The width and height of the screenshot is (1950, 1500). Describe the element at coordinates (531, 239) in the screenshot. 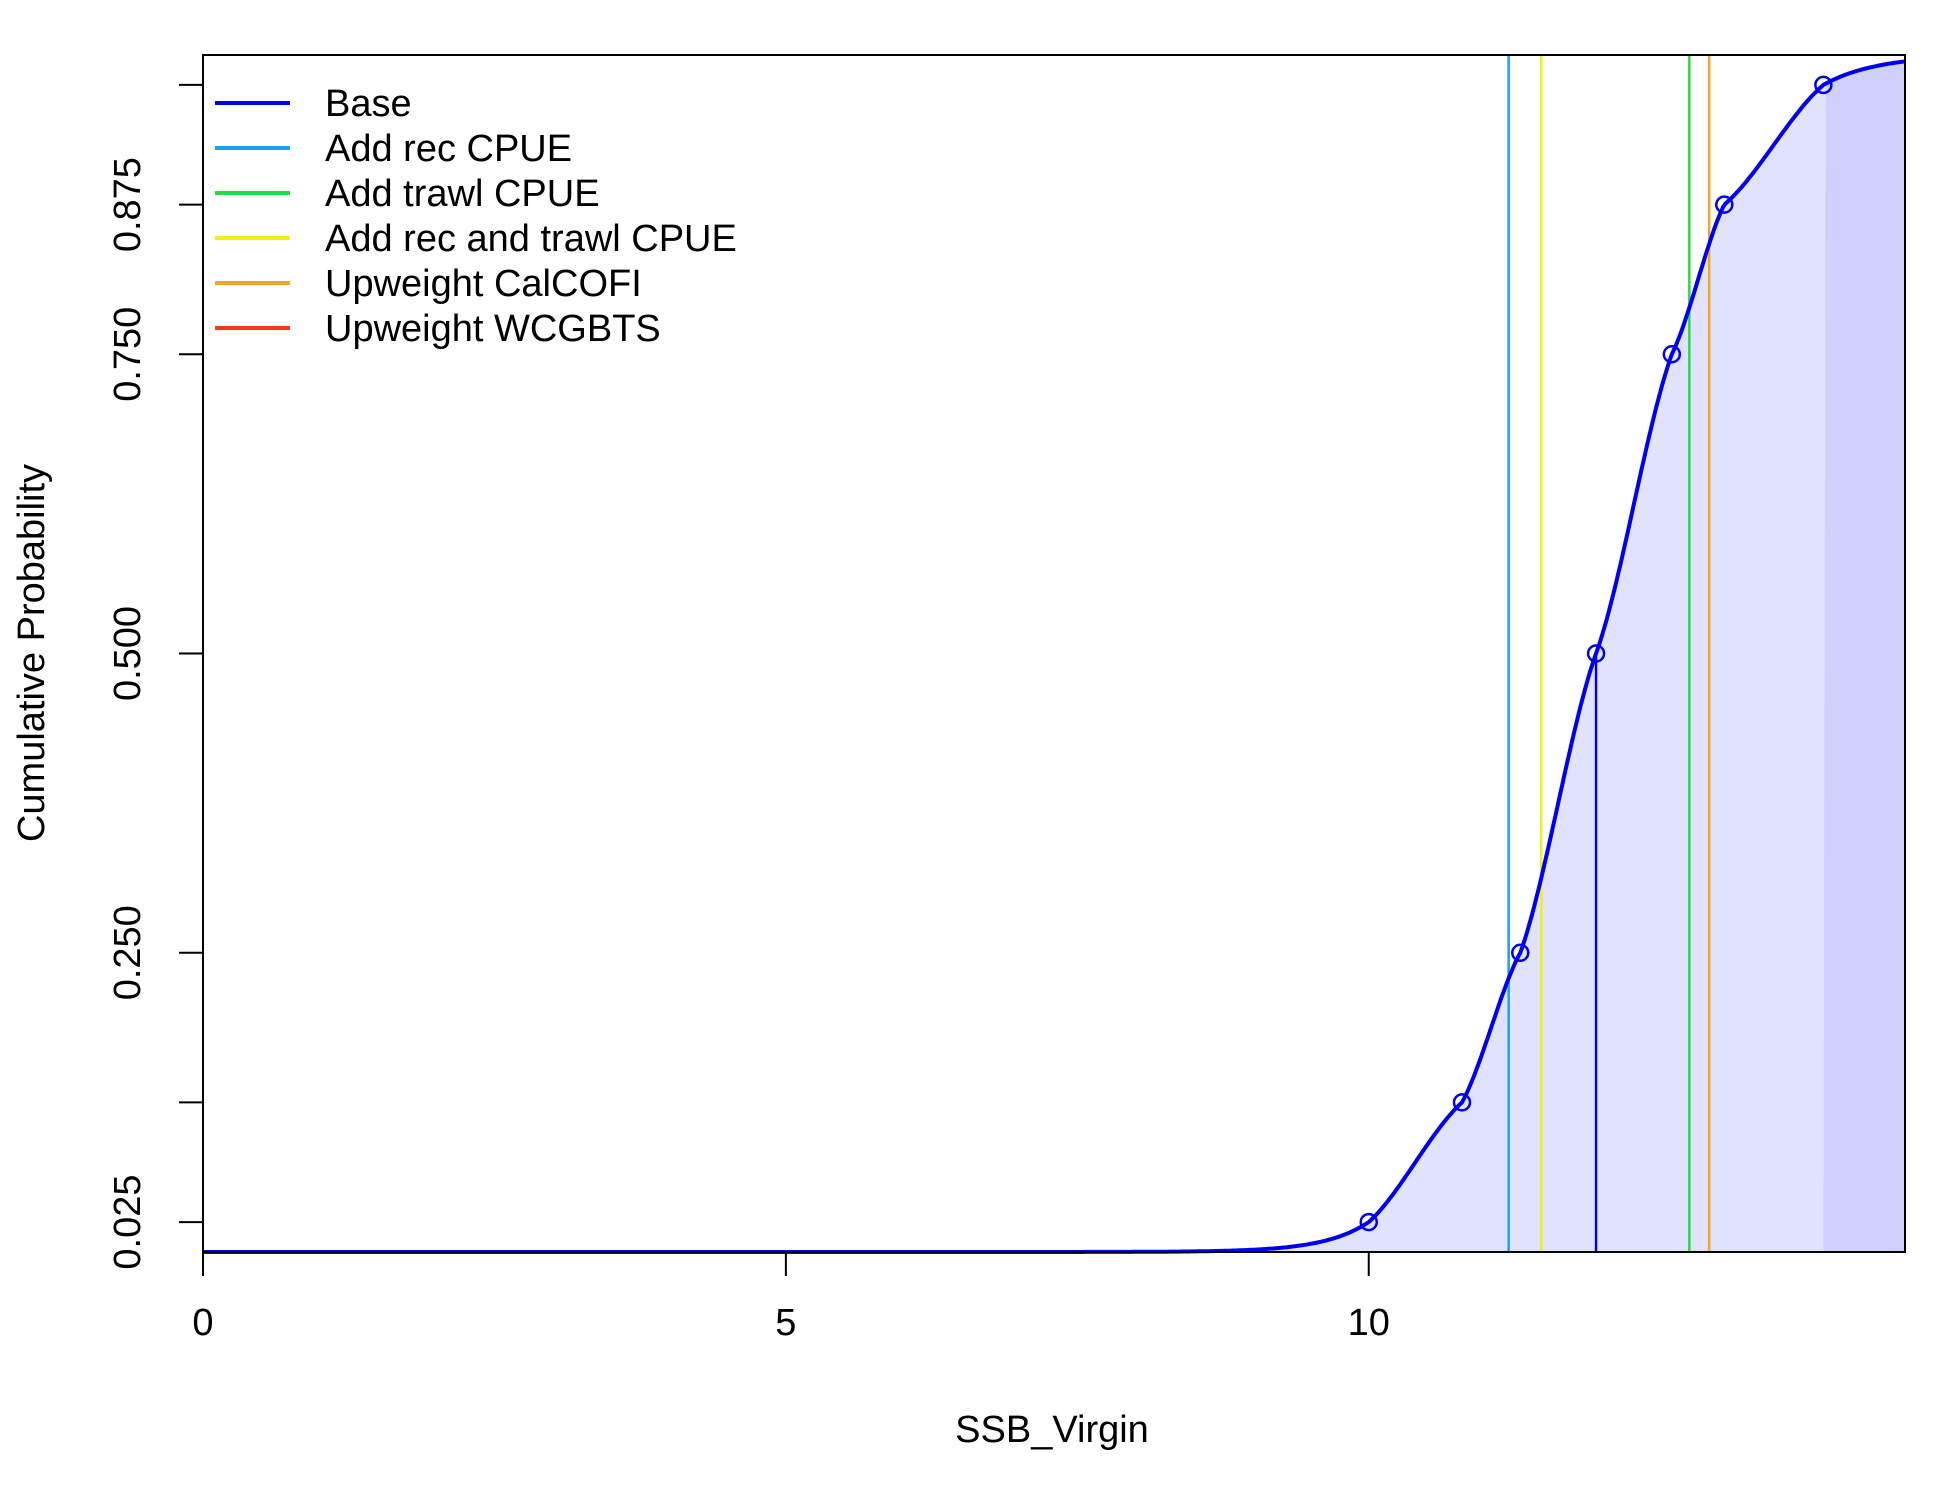

I see `legend-label-4: Add rec and trawl CPUE` at that location.